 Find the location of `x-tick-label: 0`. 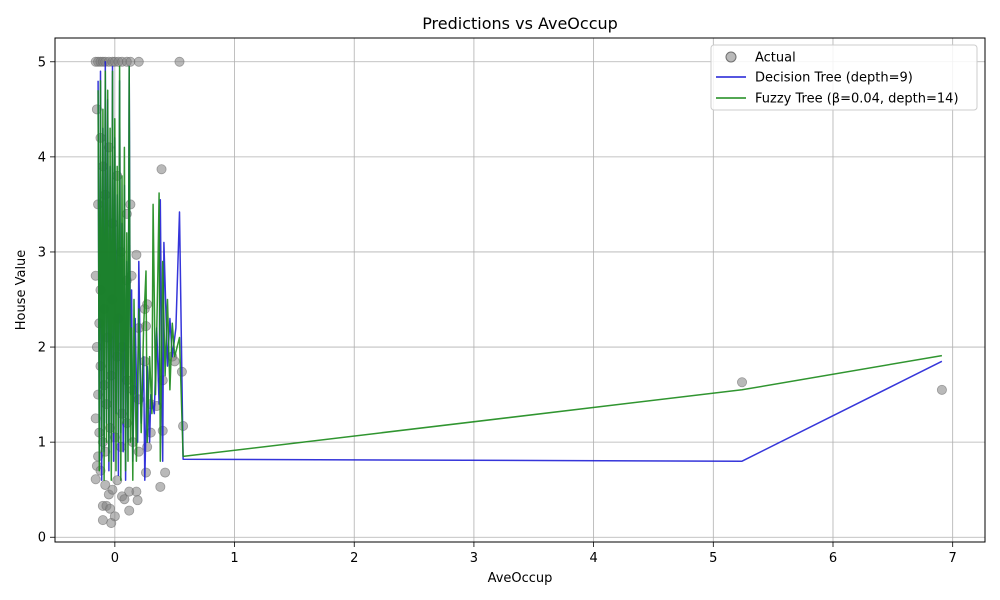

x-tick-label: 0 is located at coordinates (115, 558).